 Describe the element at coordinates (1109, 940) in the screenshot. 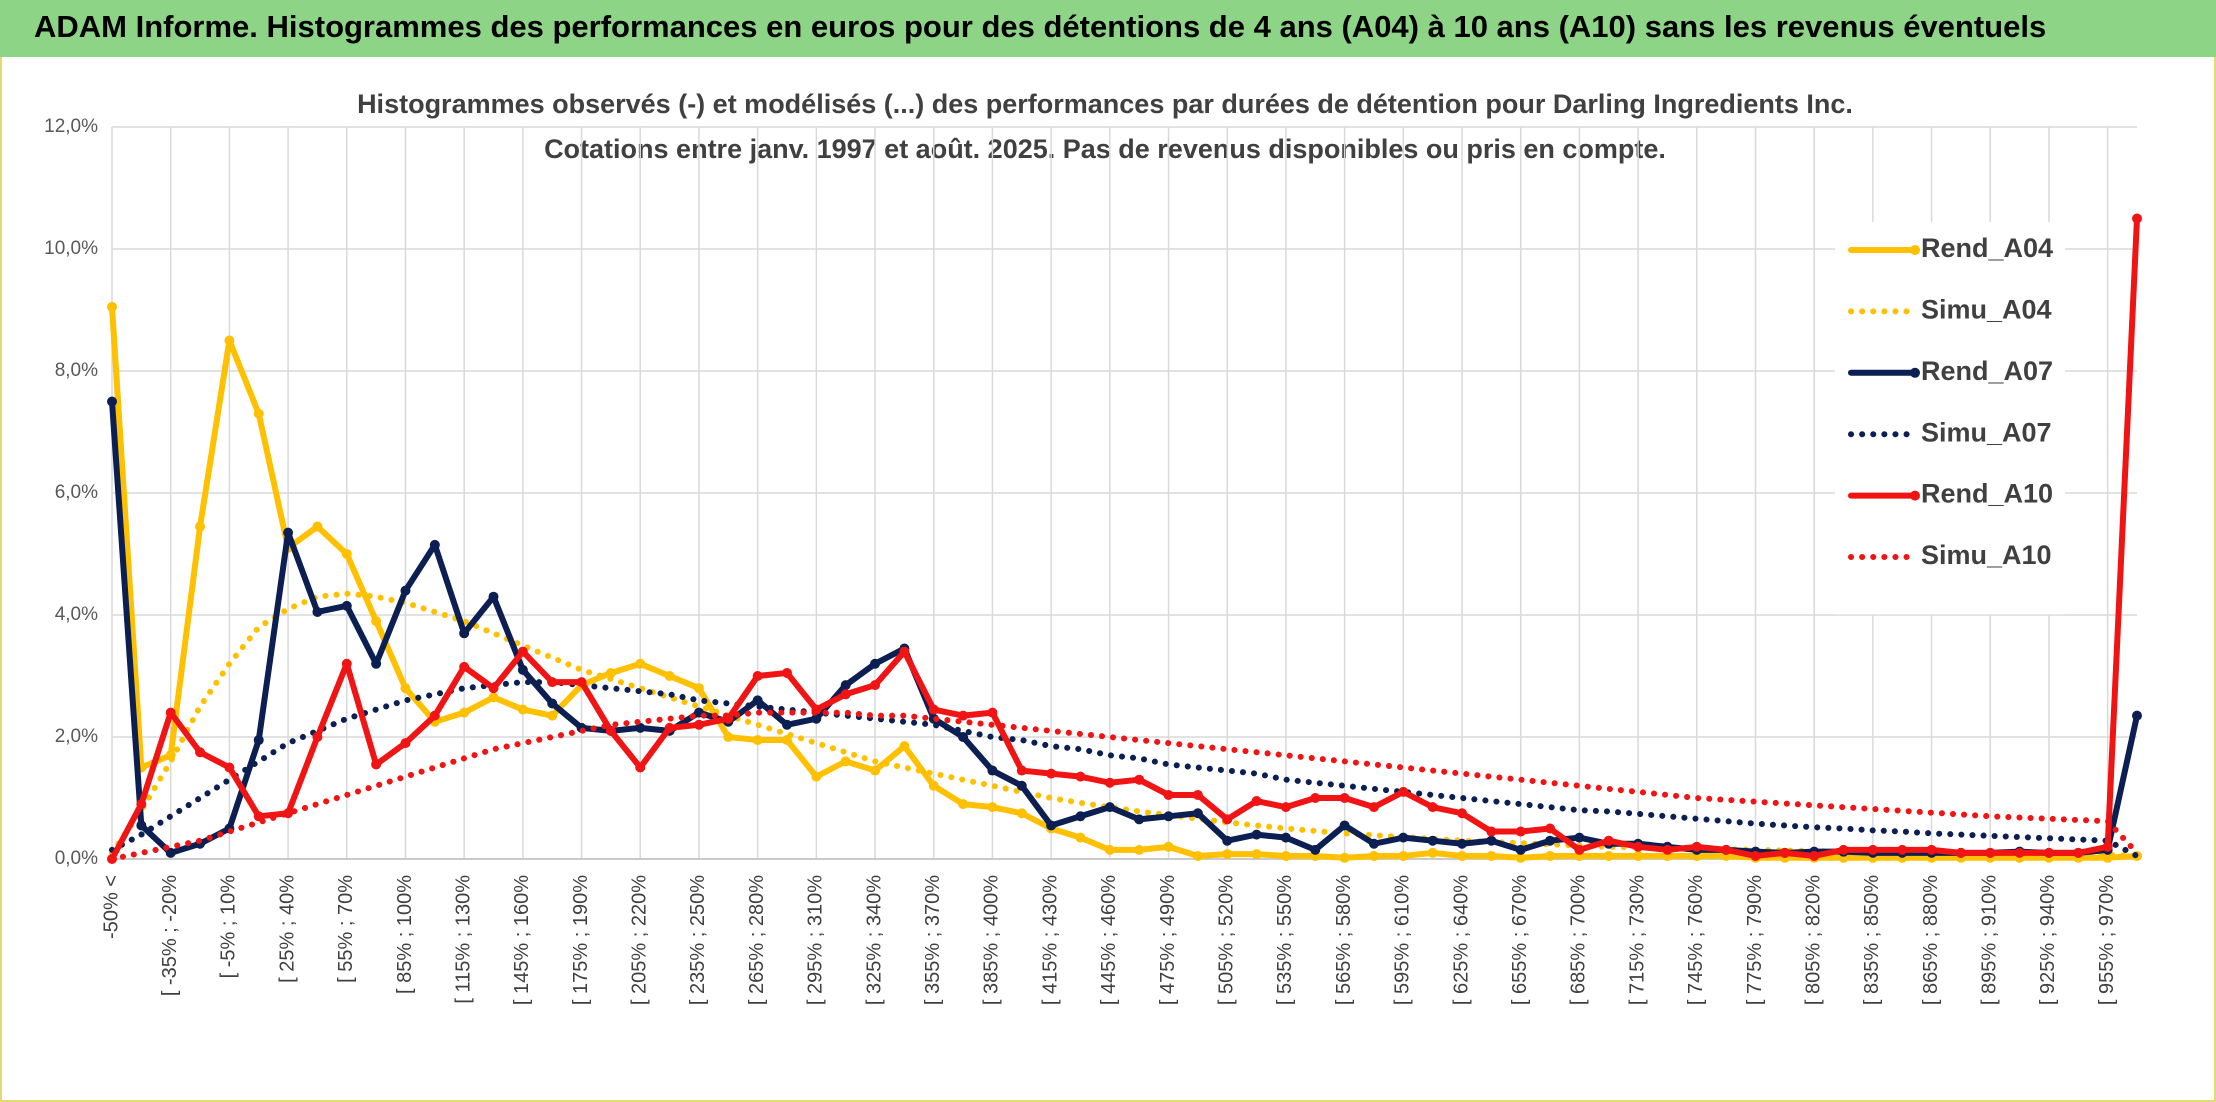

I see `x-tick-label: [ 445% ; 460%` at that location.